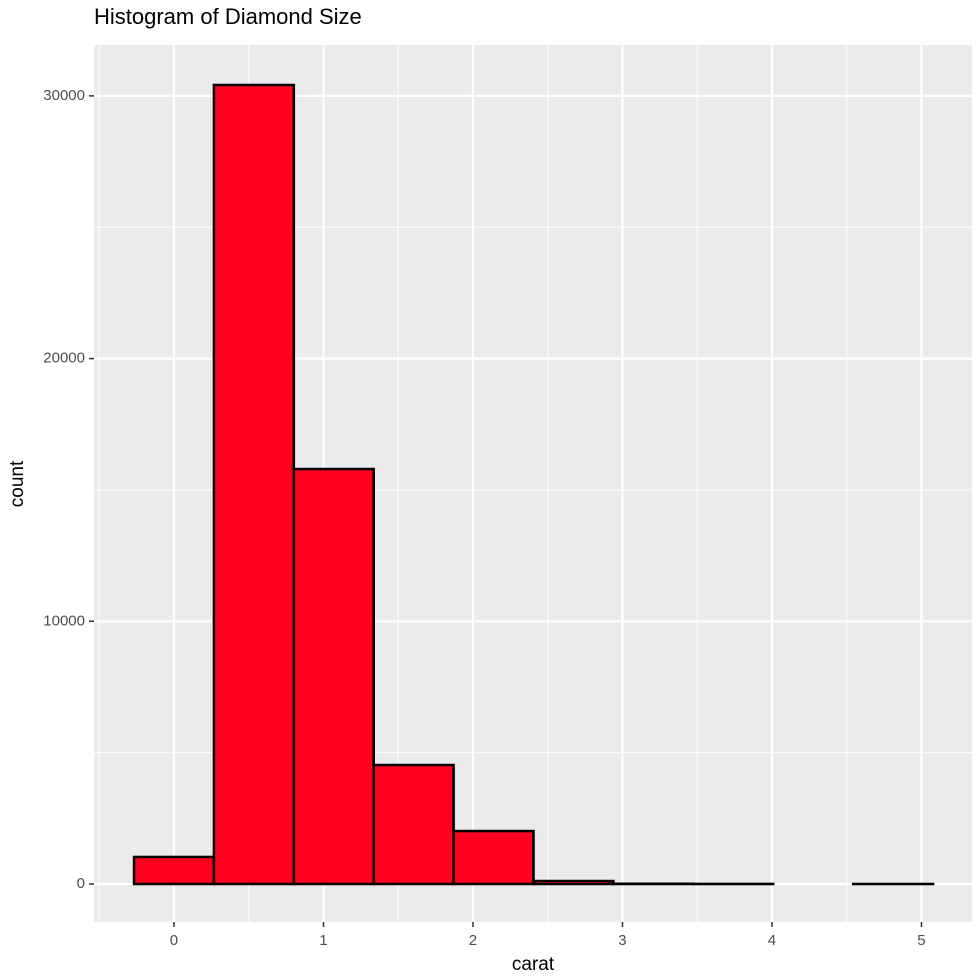 This screenshot has height=980, width=980. Describe the element at coordinates (921, 940) in the screenshot. I see `x-tick-label: 5` at that location.